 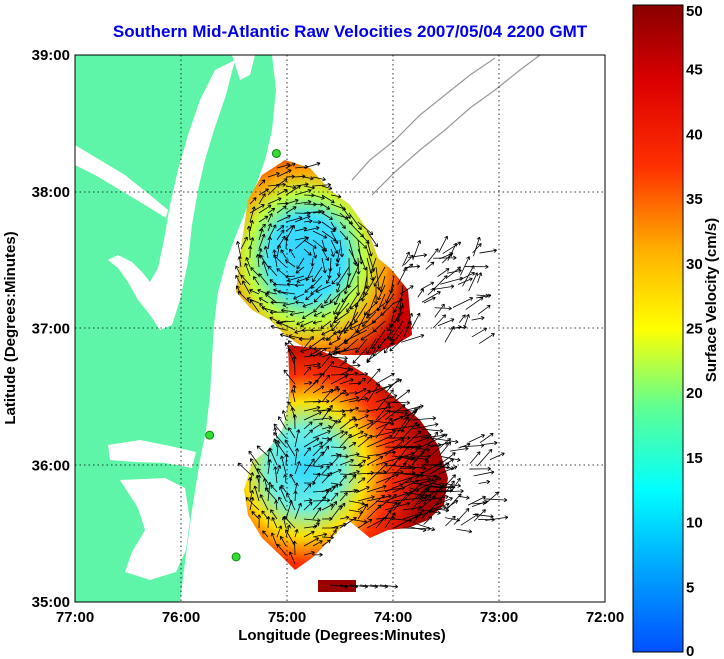 I want to click on y-tick-label: 35:00, so click(x=51, y=602).